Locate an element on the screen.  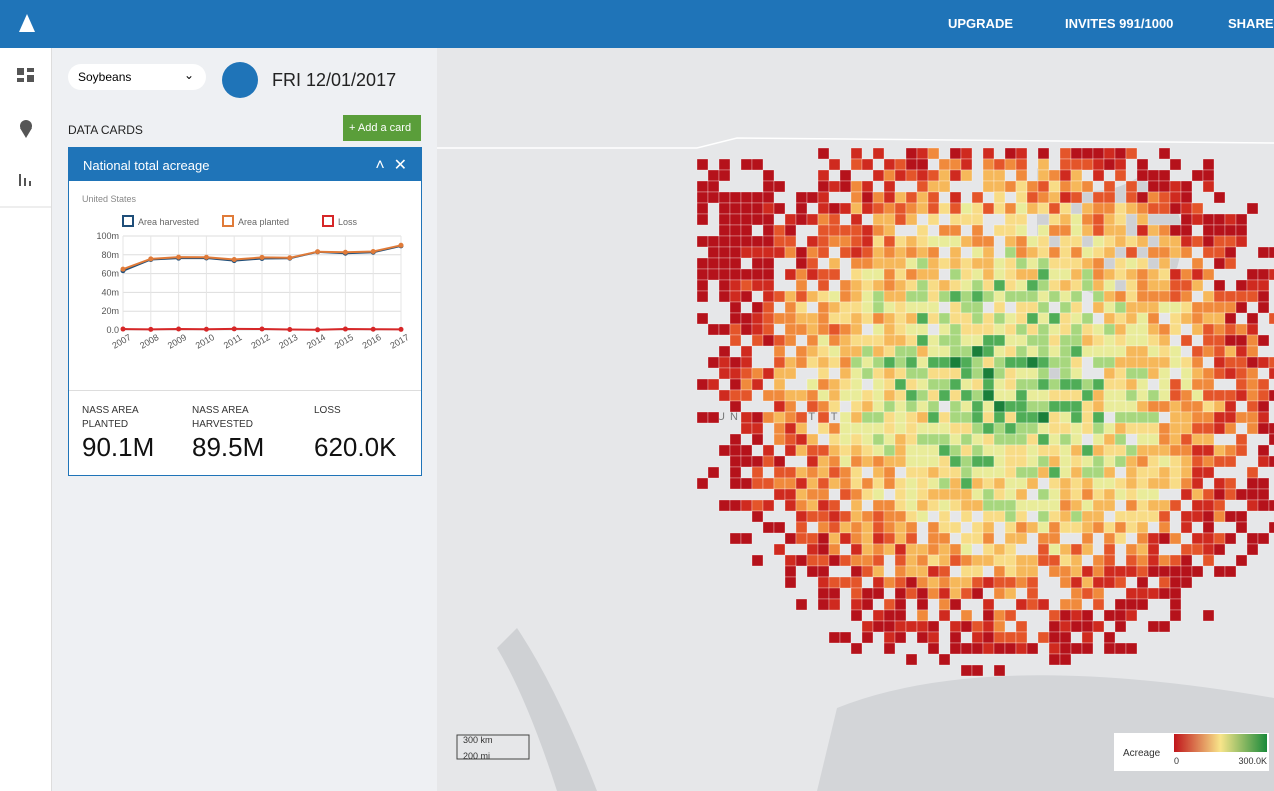
crop: Soybeans is located at coordinates (105, 77).